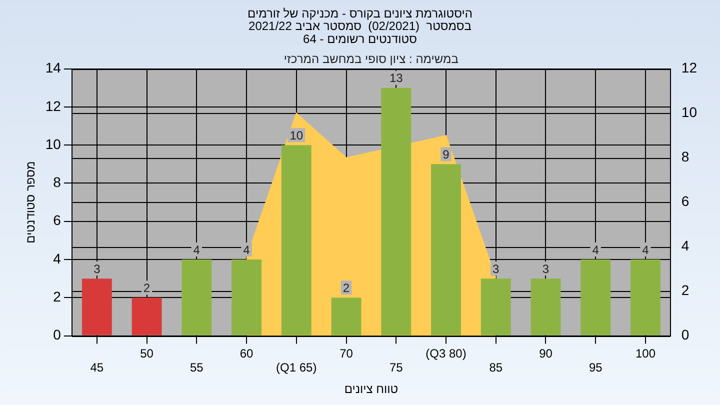 The image size is (720, 405). What do you see at coordinates (396, 367) in the screenshot?
I see `x-tick-label: 75` at bounding box center [396, 367].